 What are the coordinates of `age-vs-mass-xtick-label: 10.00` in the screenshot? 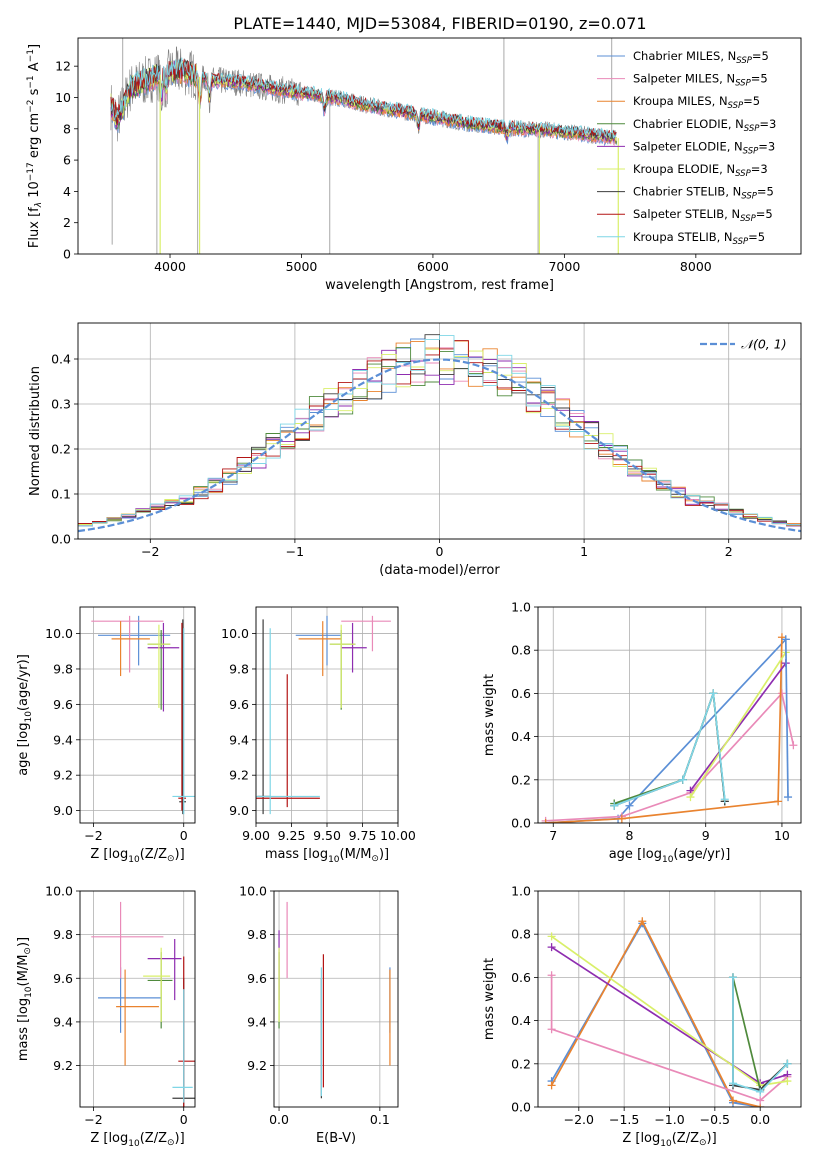 It's located at (398, 835).